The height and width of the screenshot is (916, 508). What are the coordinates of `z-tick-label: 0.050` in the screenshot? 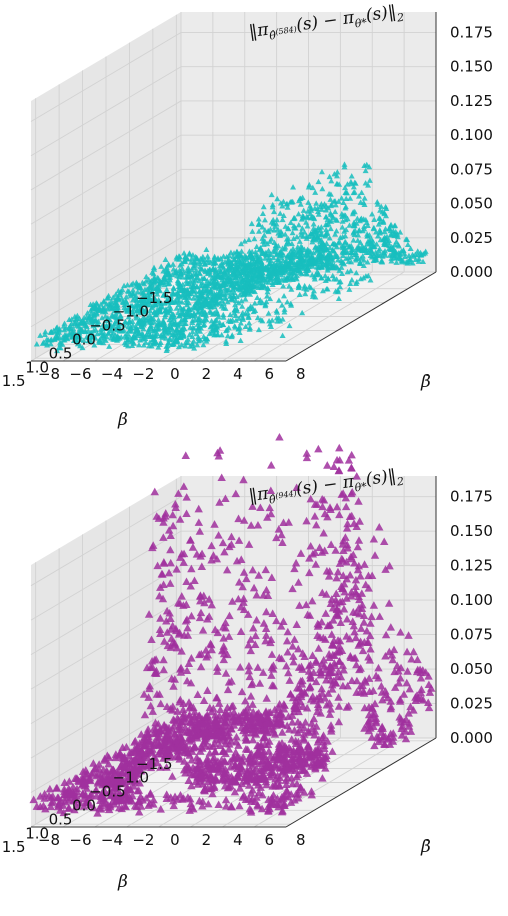 It's located at (471, 669).